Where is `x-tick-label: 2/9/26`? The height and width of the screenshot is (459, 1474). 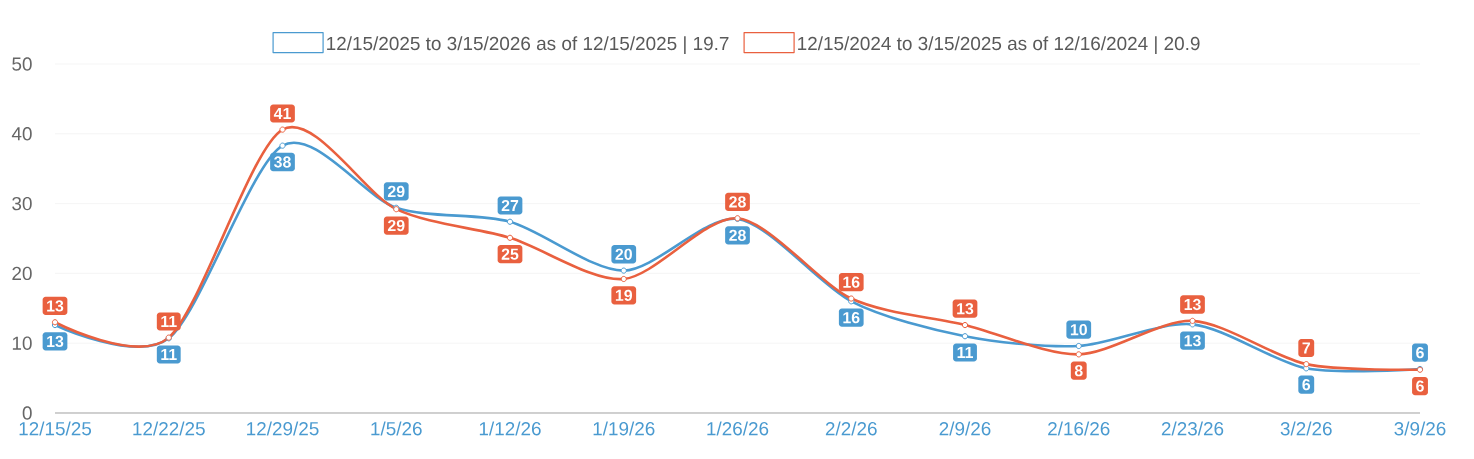
x-tick-label: 2/9/26 is located at coordinates (965, 428).